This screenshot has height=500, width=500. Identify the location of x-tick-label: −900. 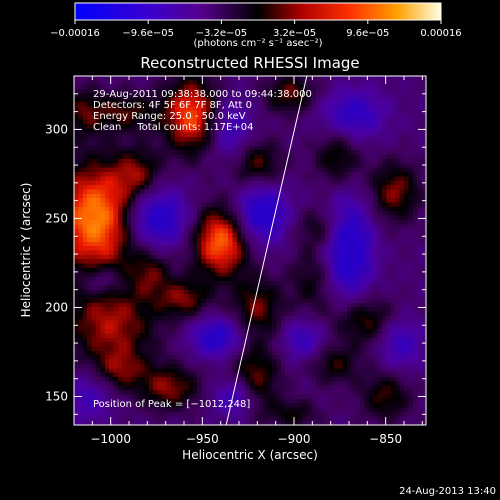
(294, 439).